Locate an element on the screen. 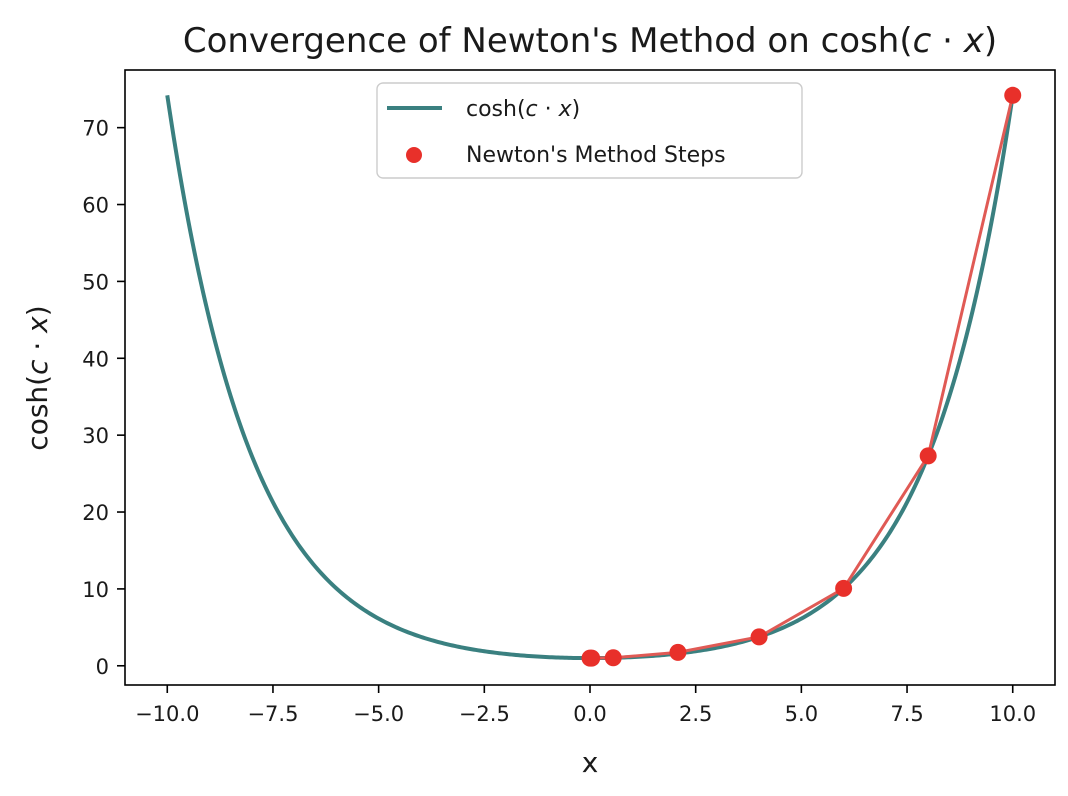 The height and width of the screenshot is (796, 1068). x-axis-label: x is located at coordinates (590, 762).